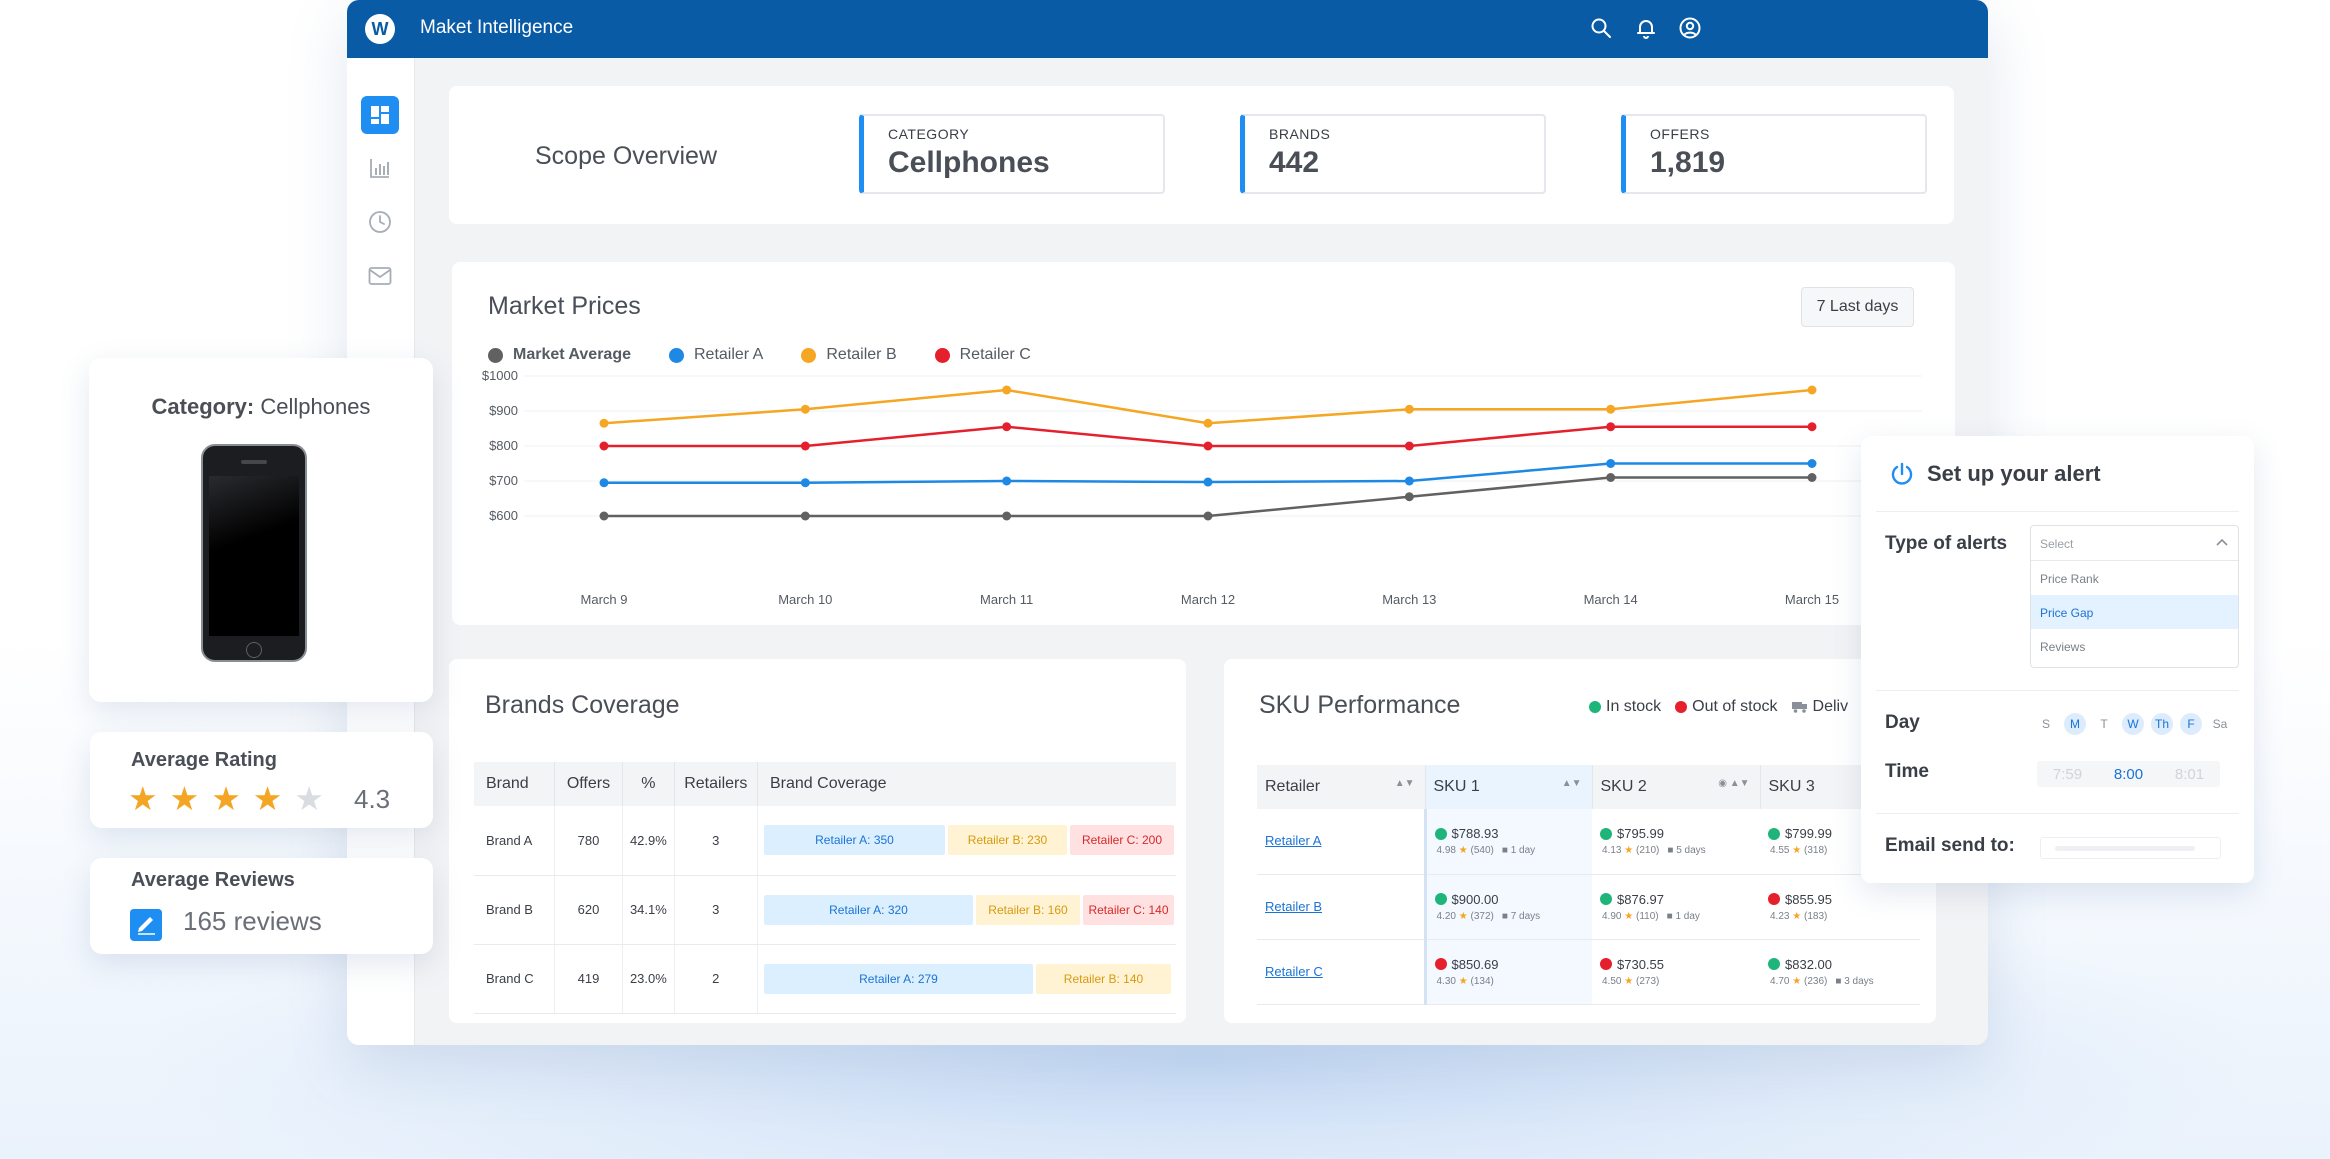 This screenshot has height=1159, width=2330. Describe the element at coordinates (1640, 964) in the screenshot. I see `sku-price: $730.55` at that location.